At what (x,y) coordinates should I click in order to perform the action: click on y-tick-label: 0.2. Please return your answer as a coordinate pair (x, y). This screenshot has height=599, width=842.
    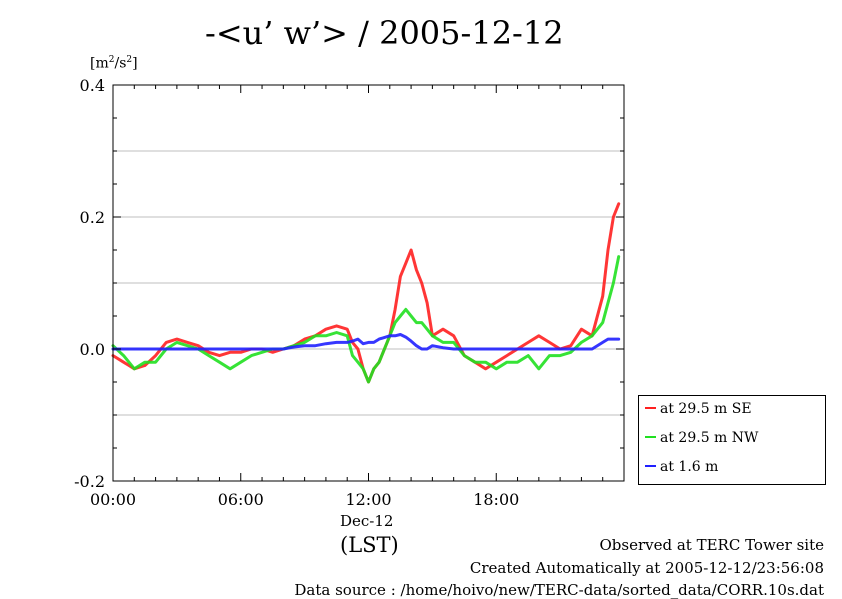
    Looking at the image, I should click on (92, 217).